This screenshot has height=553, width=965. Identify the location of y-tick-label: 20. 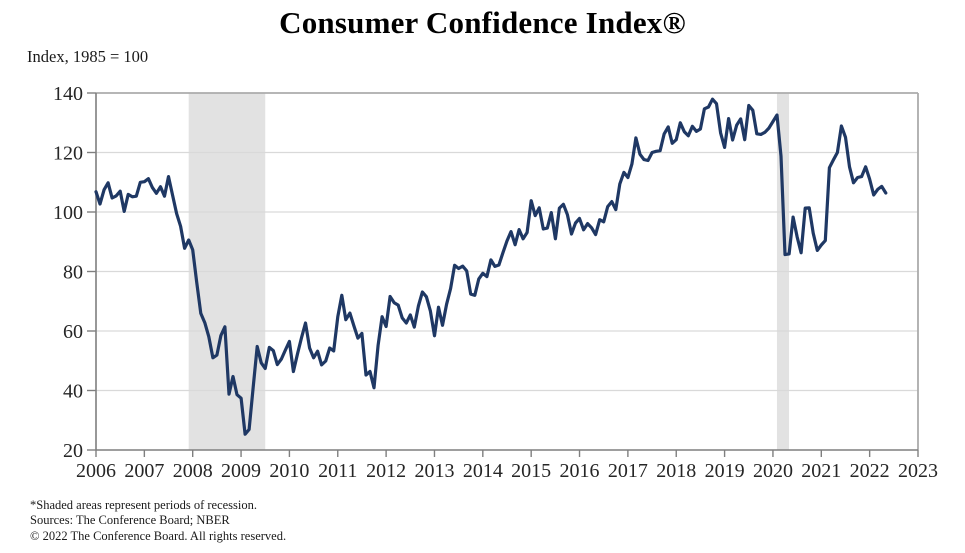
(73, 451).